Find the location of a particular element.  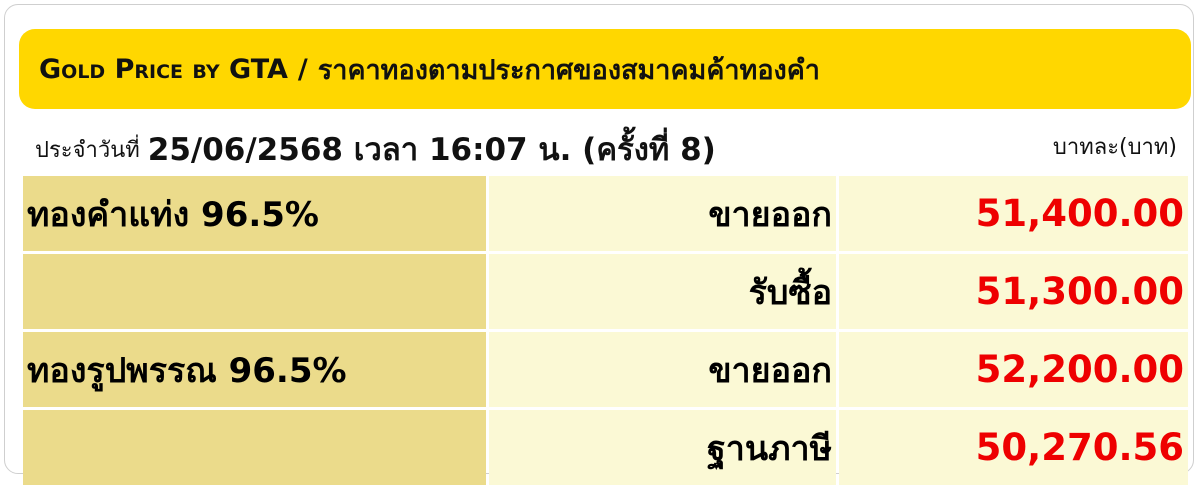

table-row: ทองคำแท่ง 96.5% ขายออก 51,400.00 is located at coordinates (605, 213).